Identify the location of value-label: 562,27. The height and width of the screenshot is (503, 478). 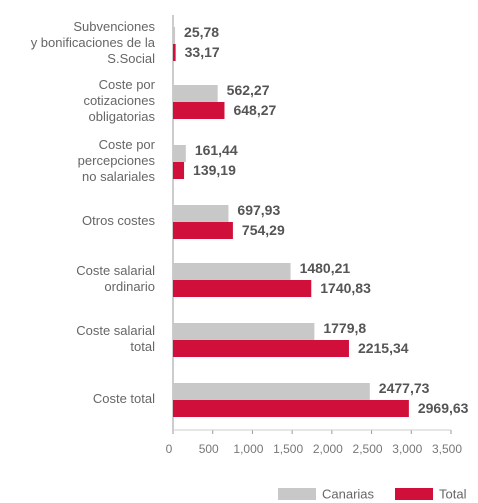
(248, 90).